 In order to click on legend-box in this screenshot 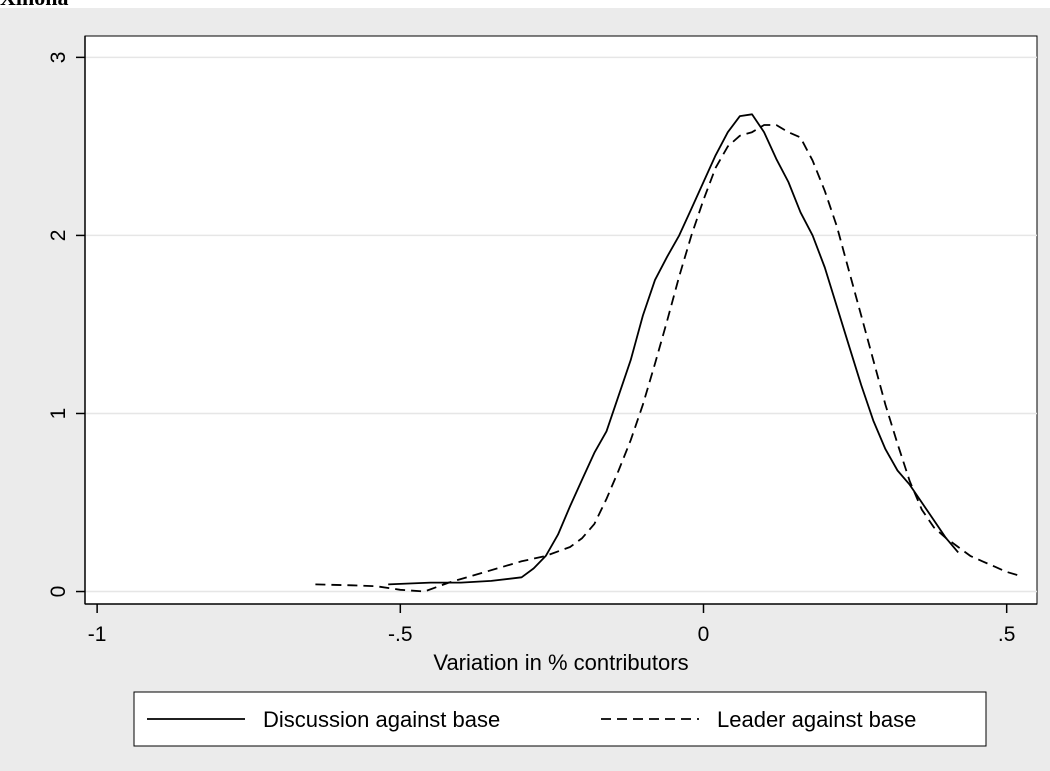, I will do `click(560, 719)`.